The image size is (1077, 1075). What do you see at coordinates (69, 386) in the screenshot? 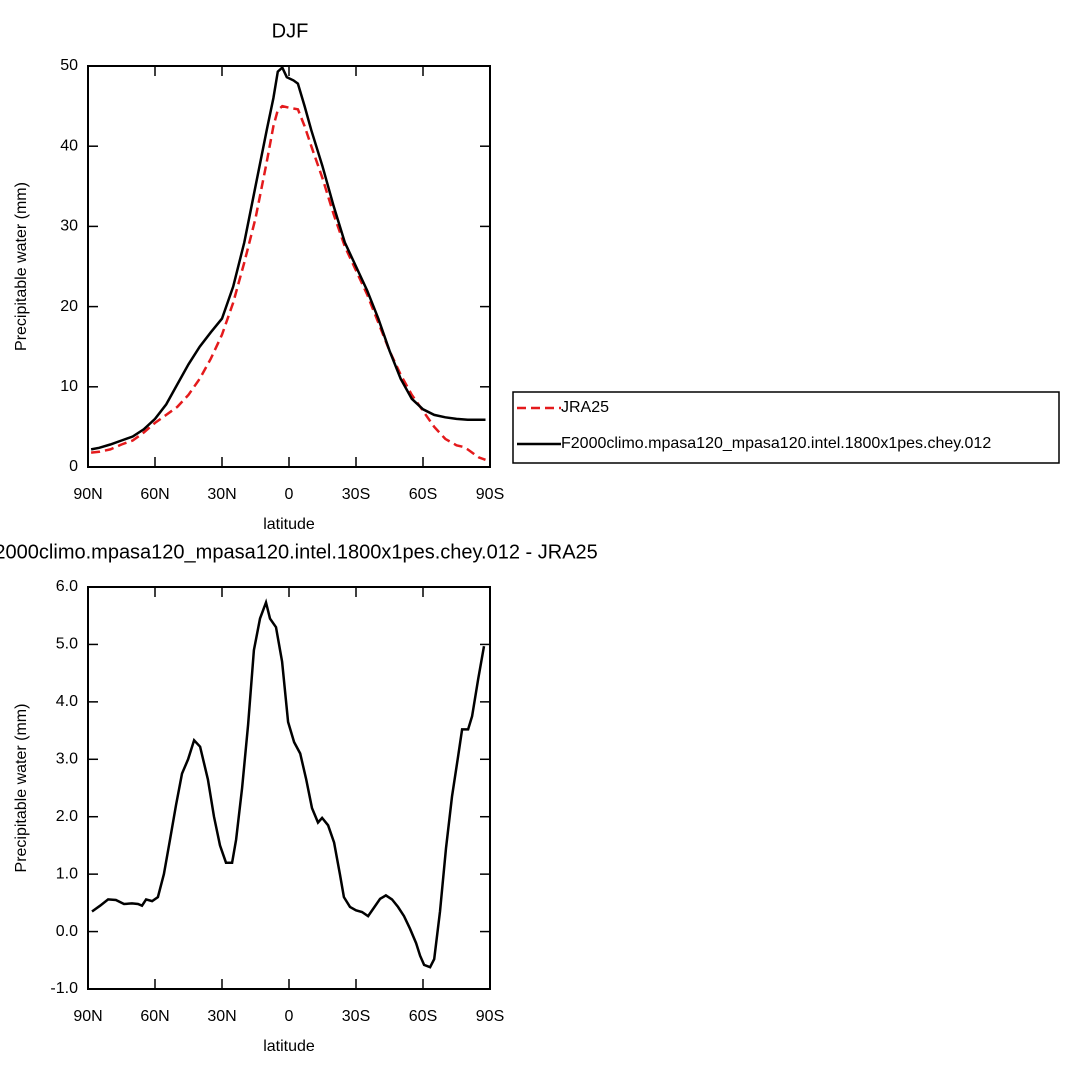
I see `y-tick-label: 10` at bounding box center [69, 386].